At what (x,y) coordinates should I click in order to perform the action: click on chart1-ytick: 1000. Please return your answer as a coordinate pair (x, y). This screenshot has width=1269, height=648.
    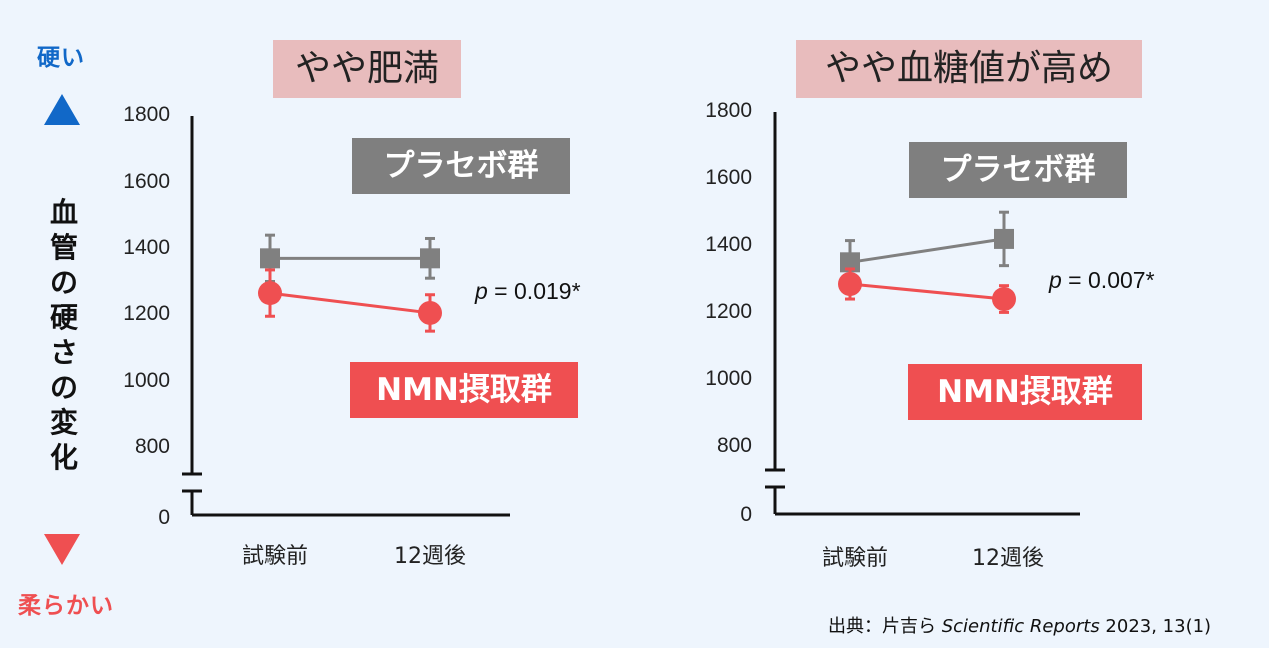
    Looking at the image, I should click on (146, 380).